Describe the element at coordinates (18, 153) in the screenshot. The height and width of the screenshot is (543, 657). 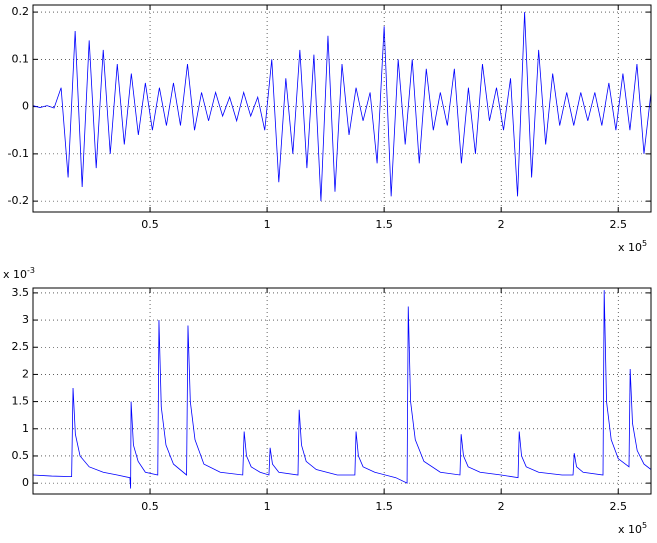
I see `y-tick-label: -0.1` at that location.